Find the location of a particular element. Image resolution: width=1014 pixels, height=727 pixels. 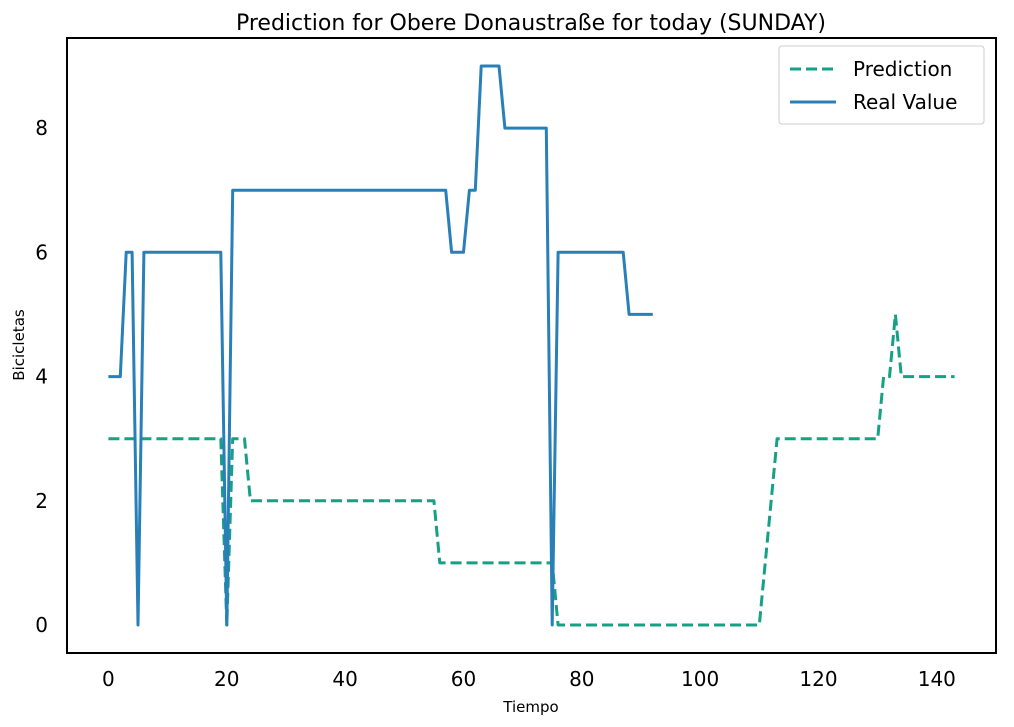

y-axis: 0 2 4 6 8 is located at coordinates (41, 376).